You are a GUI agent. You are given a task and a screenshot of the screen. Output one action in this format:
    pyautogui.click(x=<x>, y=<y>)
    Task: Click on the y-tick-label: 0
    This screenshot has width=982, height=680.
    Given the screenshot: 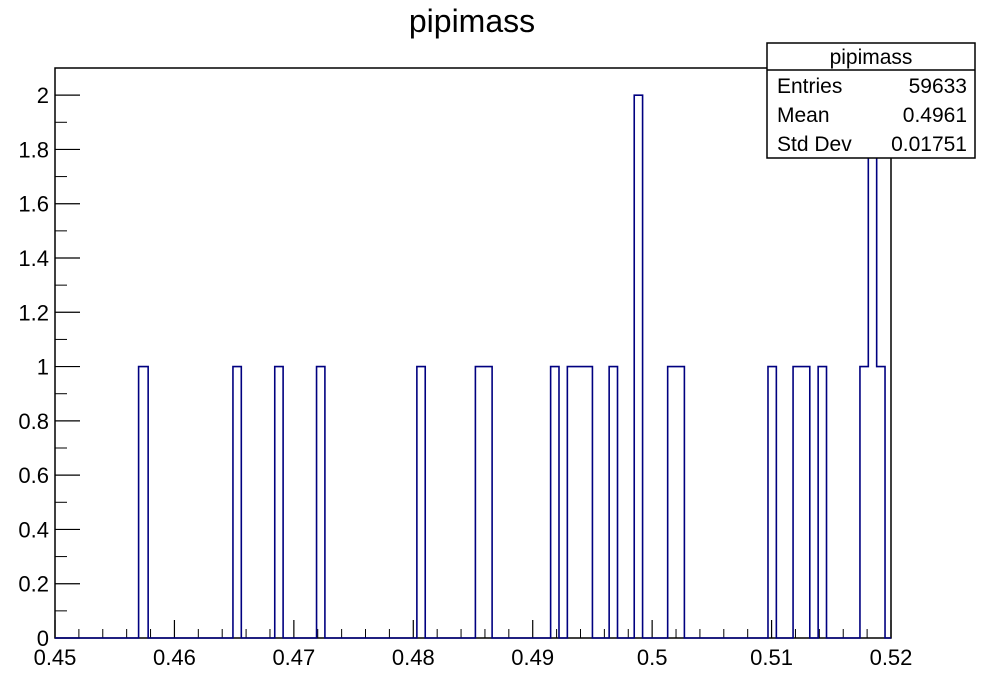 What is the action you would take?
    pyautogui.click(x=43, y=638)
    